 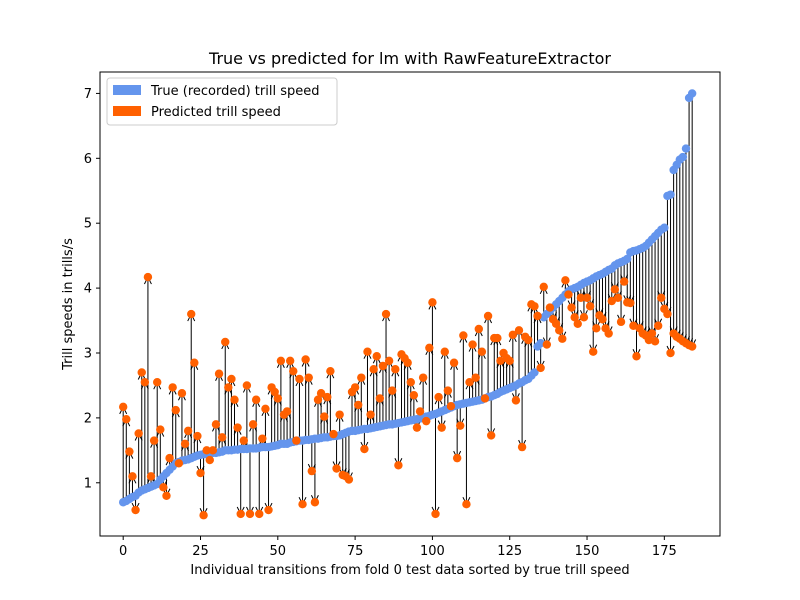 What do you see at coordinates (398, 547) in the screenshot?
I see `x-axis: 0 25 50 75 100 125 150 175` at bounding box center [398, 547].